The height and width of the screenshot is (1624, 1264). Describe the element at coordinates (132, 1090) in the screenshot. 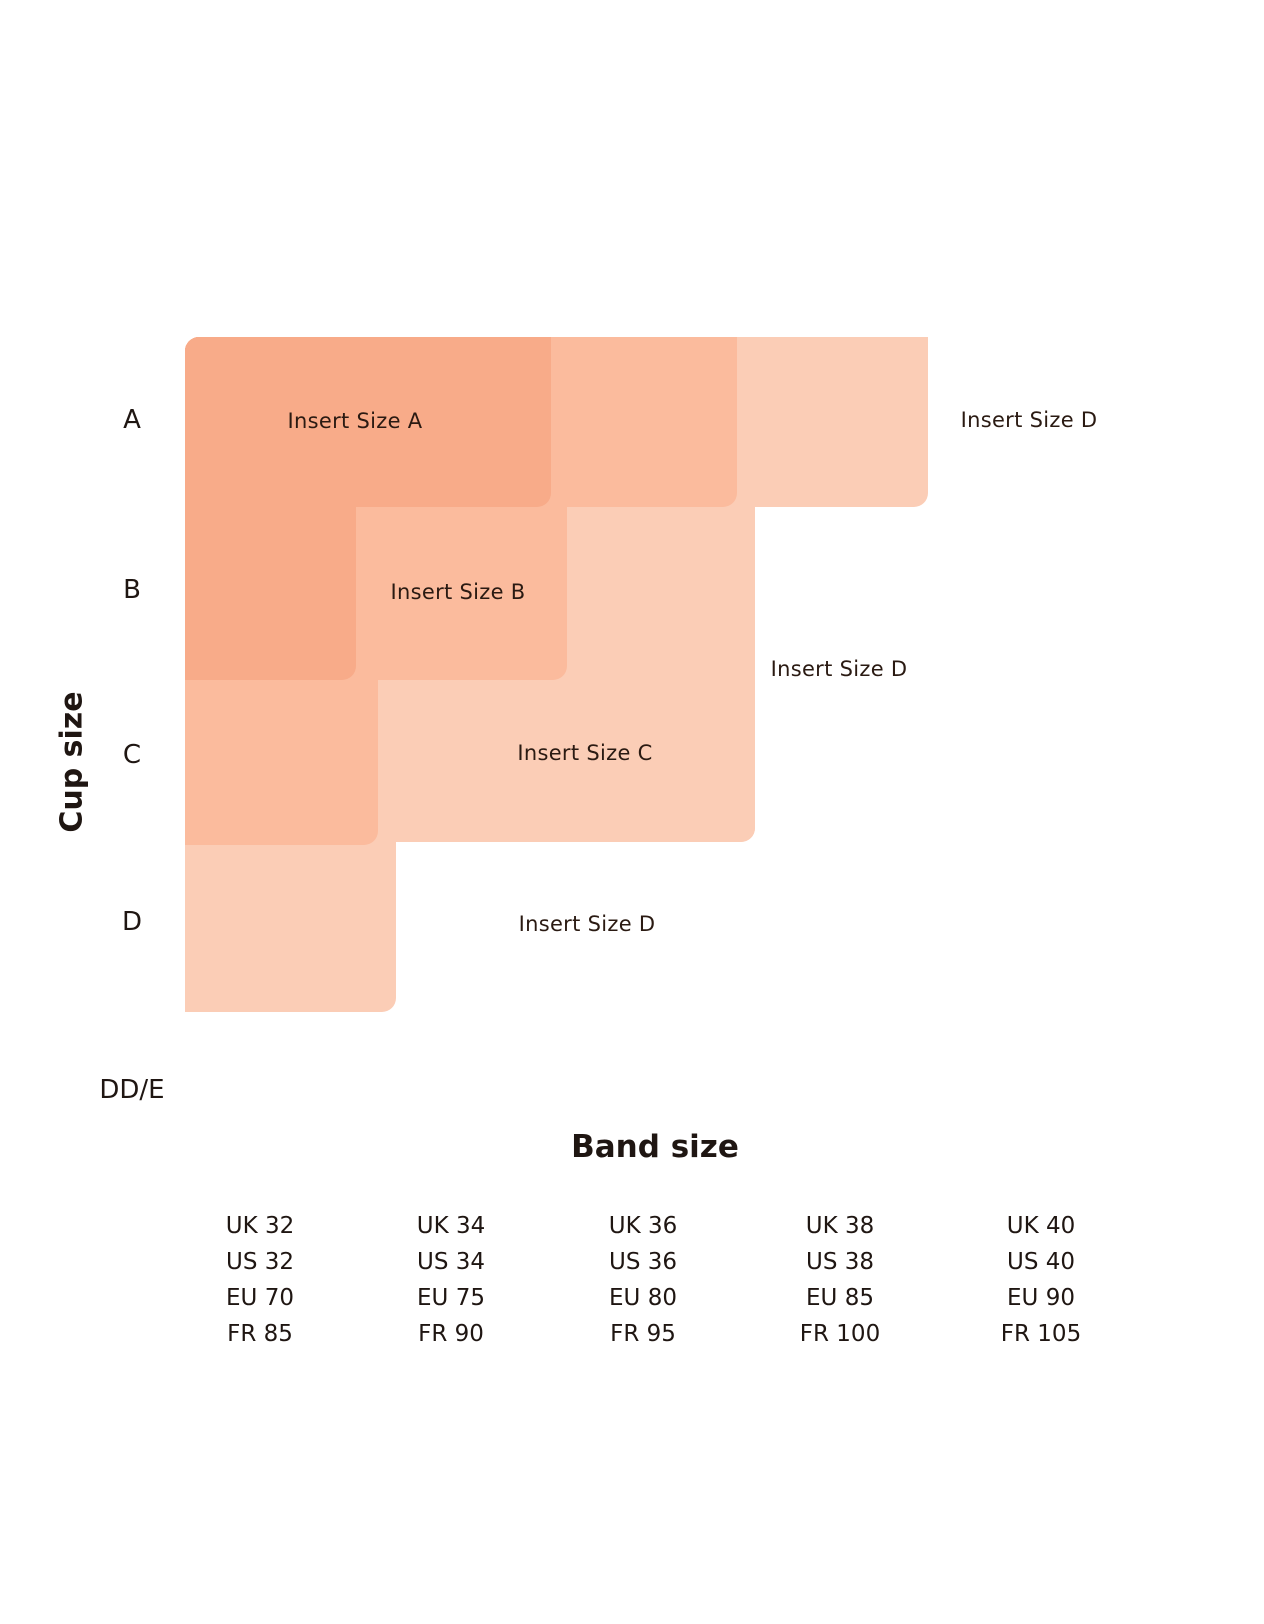

I see `cup-size-dd-e: DD/E` at that location.